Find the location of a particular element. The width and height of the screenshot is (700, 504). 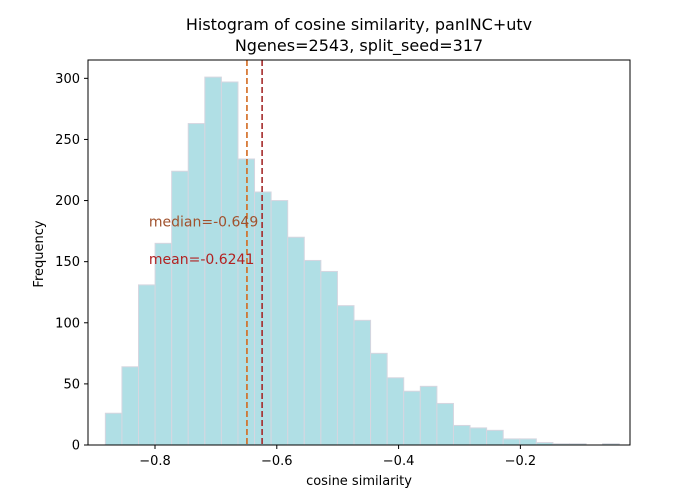

y-axis-label: Frequency is located at coordinates (39, 253).